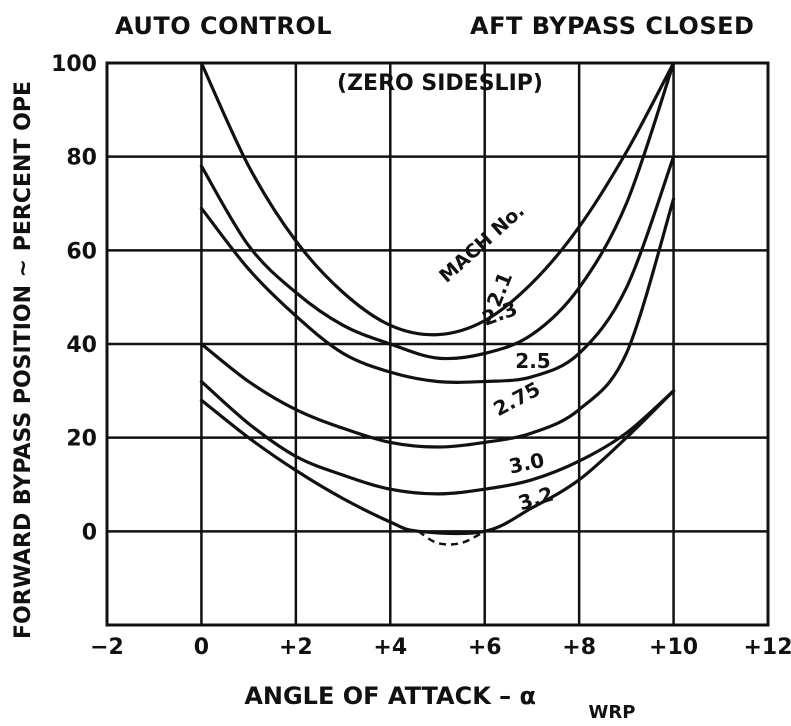 Image resolution: width=791 pixels, height=726 pixels. What do you see at coordinates (23, 360) in the screenshot?
I see `y-axis-label: FORWARD BYPASS POSITION ∼ PERCENT OPE` at bounding box center [23, 360].